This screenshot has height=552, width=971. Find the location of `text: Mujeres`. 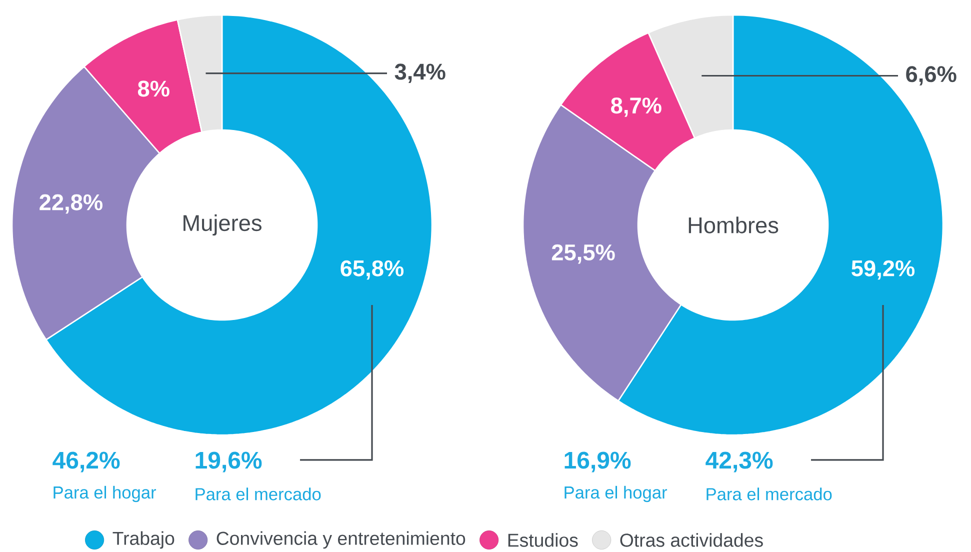

text: Mujeres is located at coordinates (223, 225).